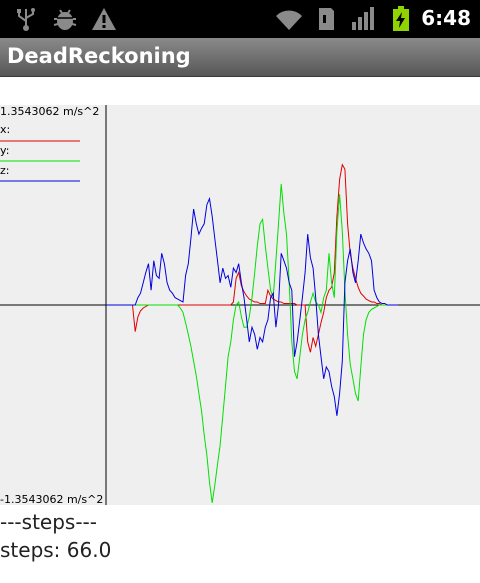 This screenshot has height=583, width=480. Describe the element at coordinates (446, 18) in the screenshot. I see `status-clock: 6:48` at that location.